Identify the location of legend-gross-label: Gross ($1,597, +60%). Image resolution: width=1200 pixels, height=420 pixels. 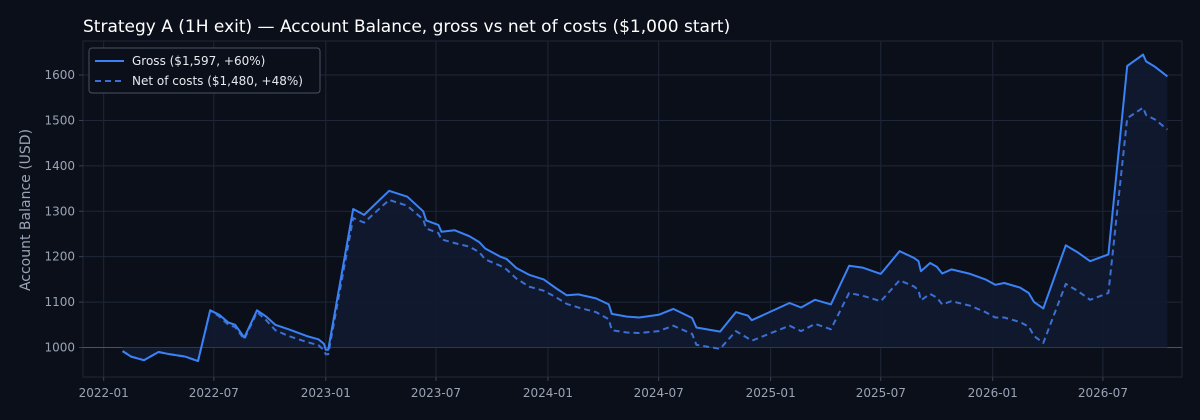
(198, 61).